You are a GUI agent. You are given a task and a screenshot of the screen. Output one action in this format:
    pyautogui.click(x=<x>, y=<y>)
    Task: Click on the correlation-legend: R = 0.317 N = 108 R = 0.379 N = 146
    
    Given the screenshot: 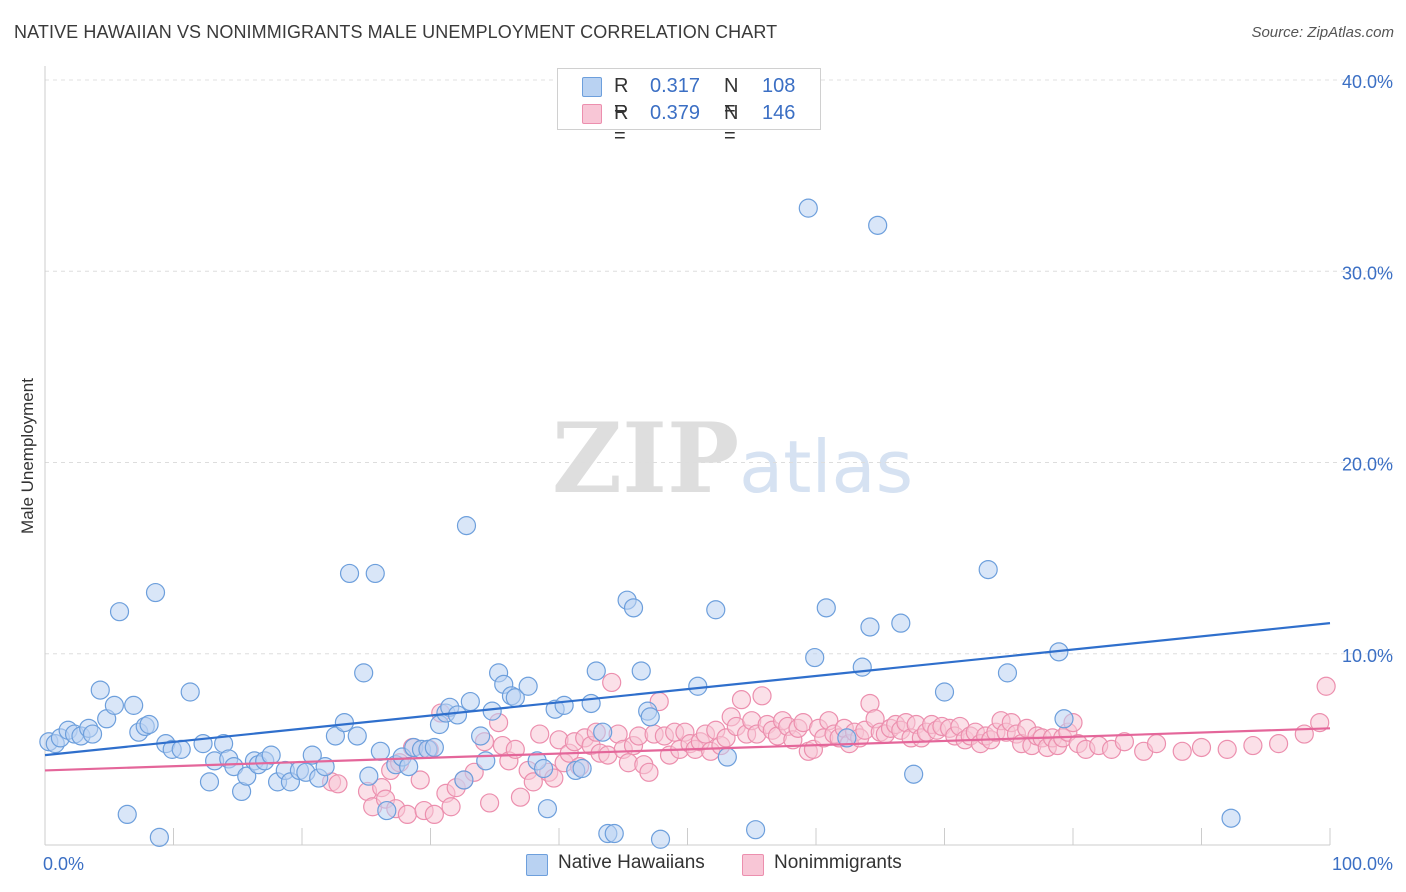 What is the action you would take?
    pyautogui.click(x=689, y=107)
    